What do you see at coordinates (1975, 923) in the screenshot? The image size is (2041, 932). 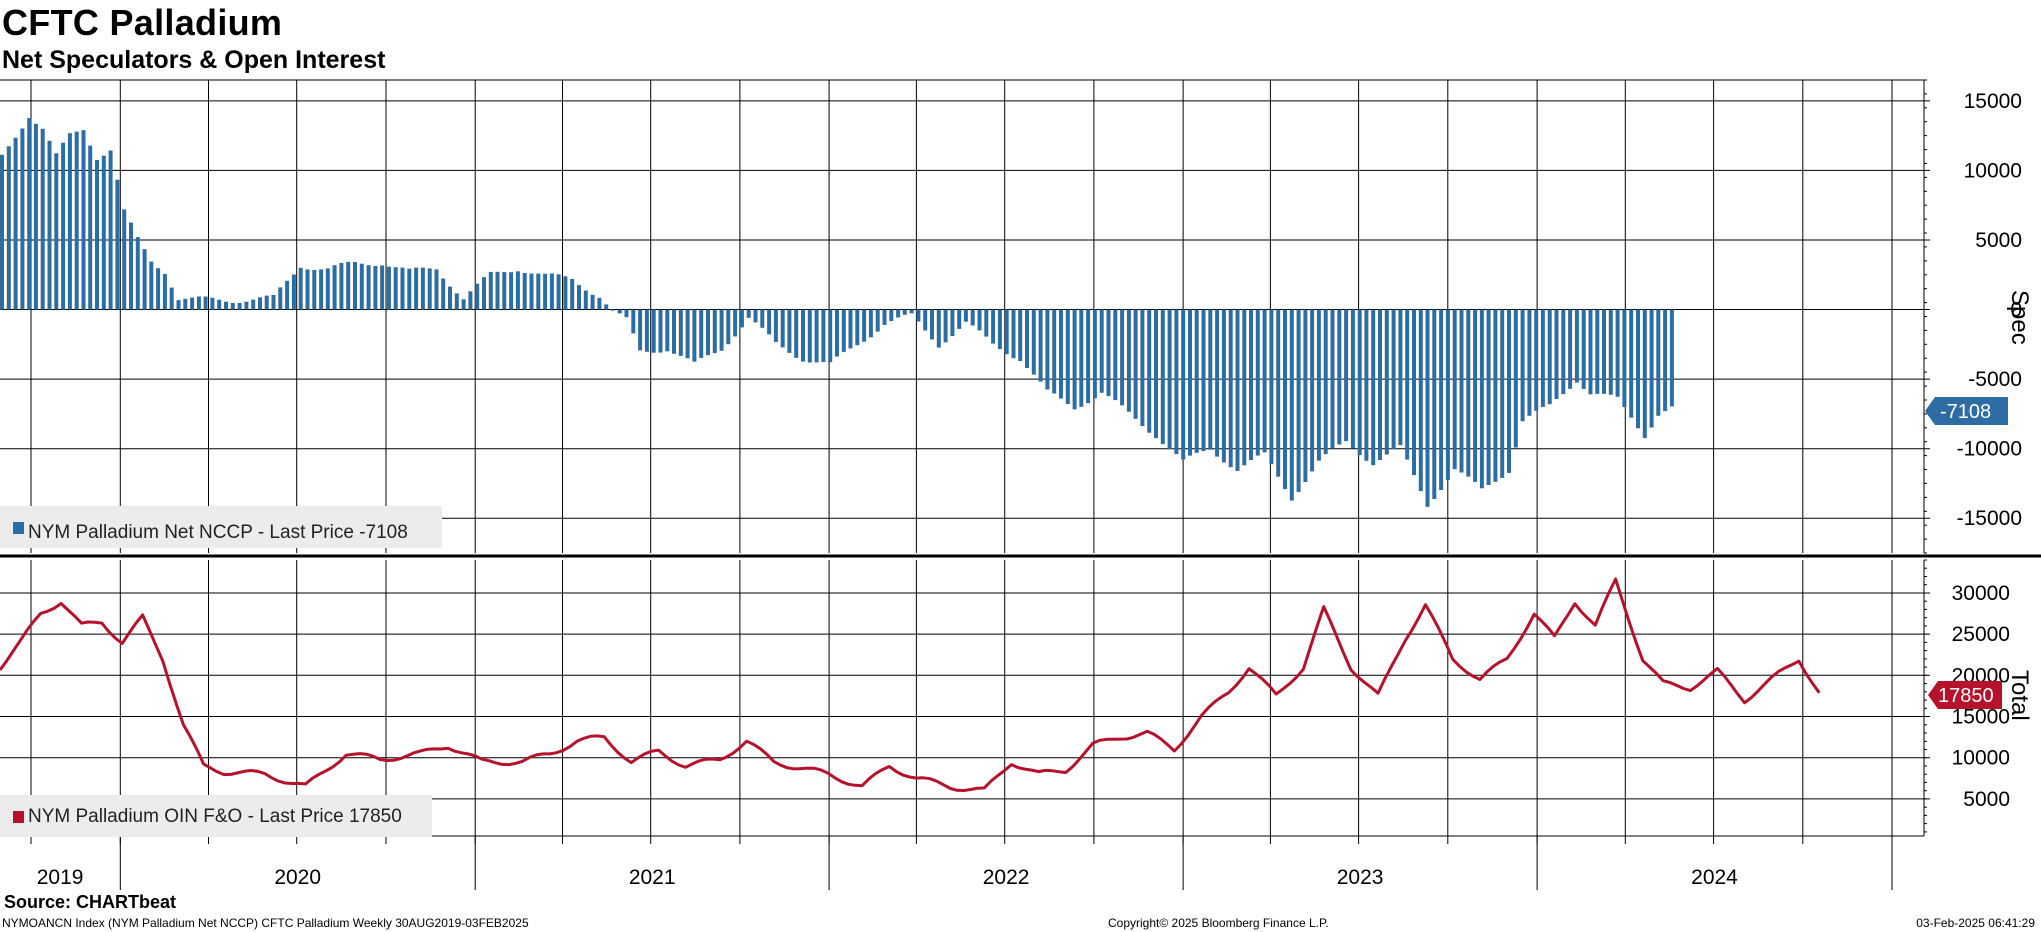 I see `footer-timestamp: 03-Feb-2025 06:41:29` at bounding box center [1975, 923].